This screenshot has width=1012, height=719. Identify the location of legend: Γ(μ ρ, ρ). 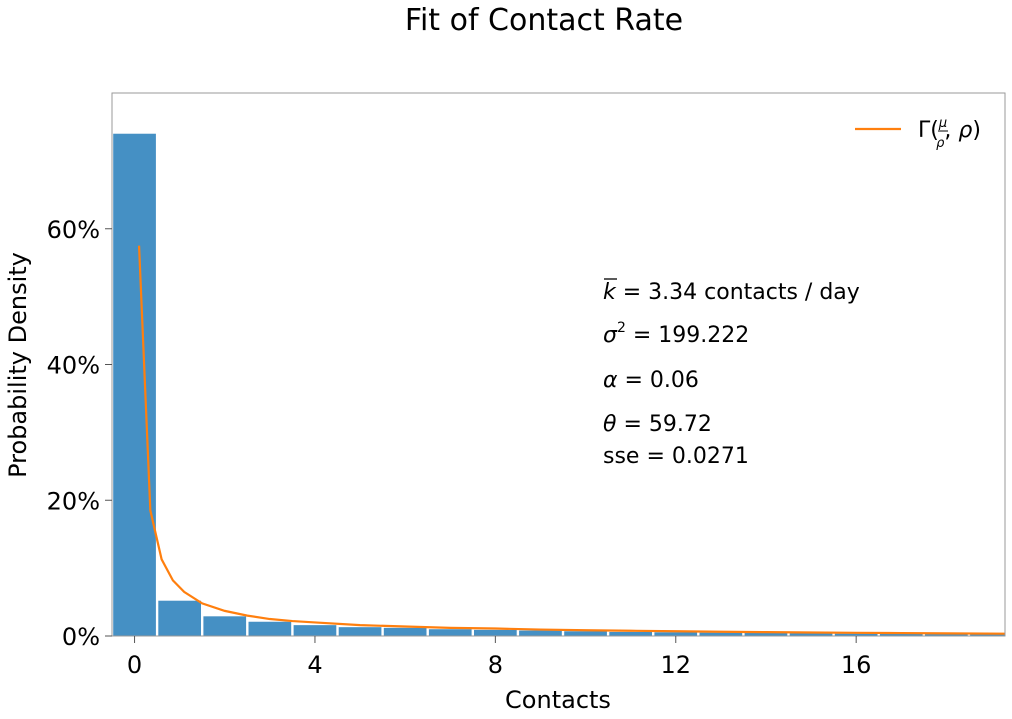
(918, 133).